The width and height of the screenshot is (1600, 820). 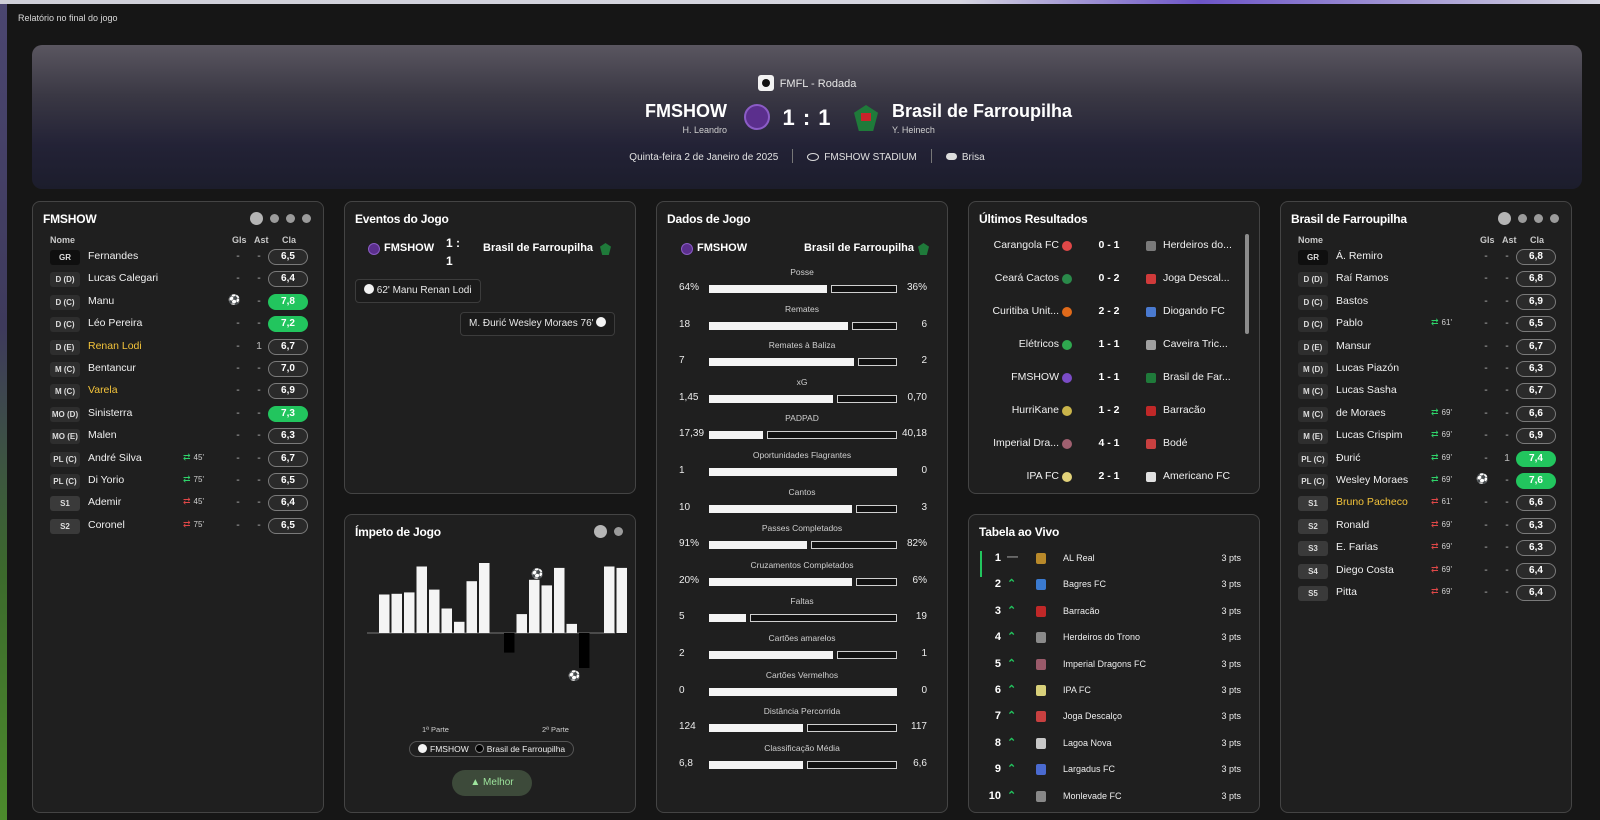 What do you see at coordinates (1427, 302) in the screenshot?
I see `player-row: D (C) Bastos - -6,9` at bounding box center [1427, 302].